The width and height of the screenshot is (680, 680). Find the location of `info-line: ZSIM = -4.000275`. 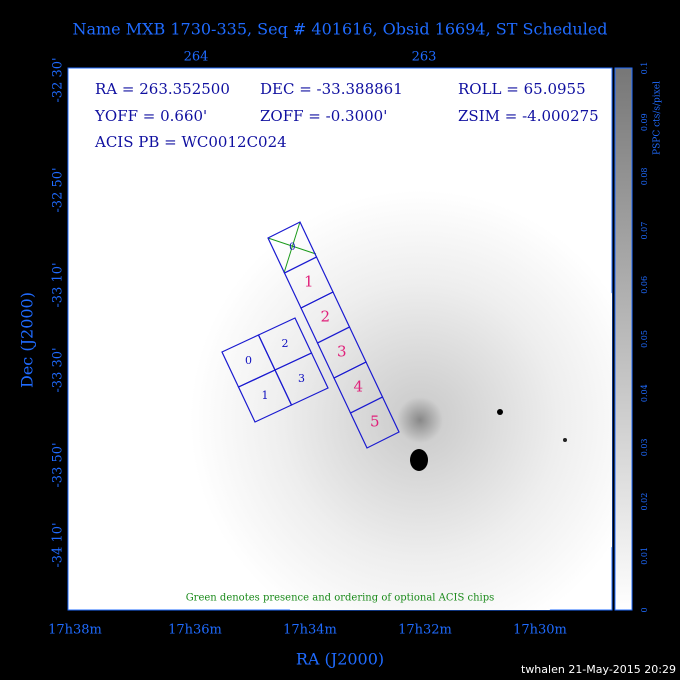

info-line: ZSIM = -4.000275 is located at coordinates (528, 116).